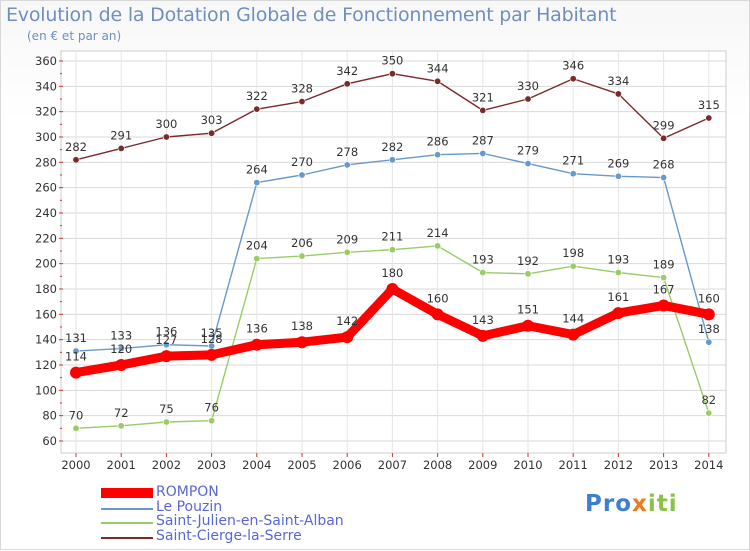  Describe the element at coordinates (257, 246) in the screenshot. I see `data-label-saint-julien-en-saint-alban-2004: 204` at that location.